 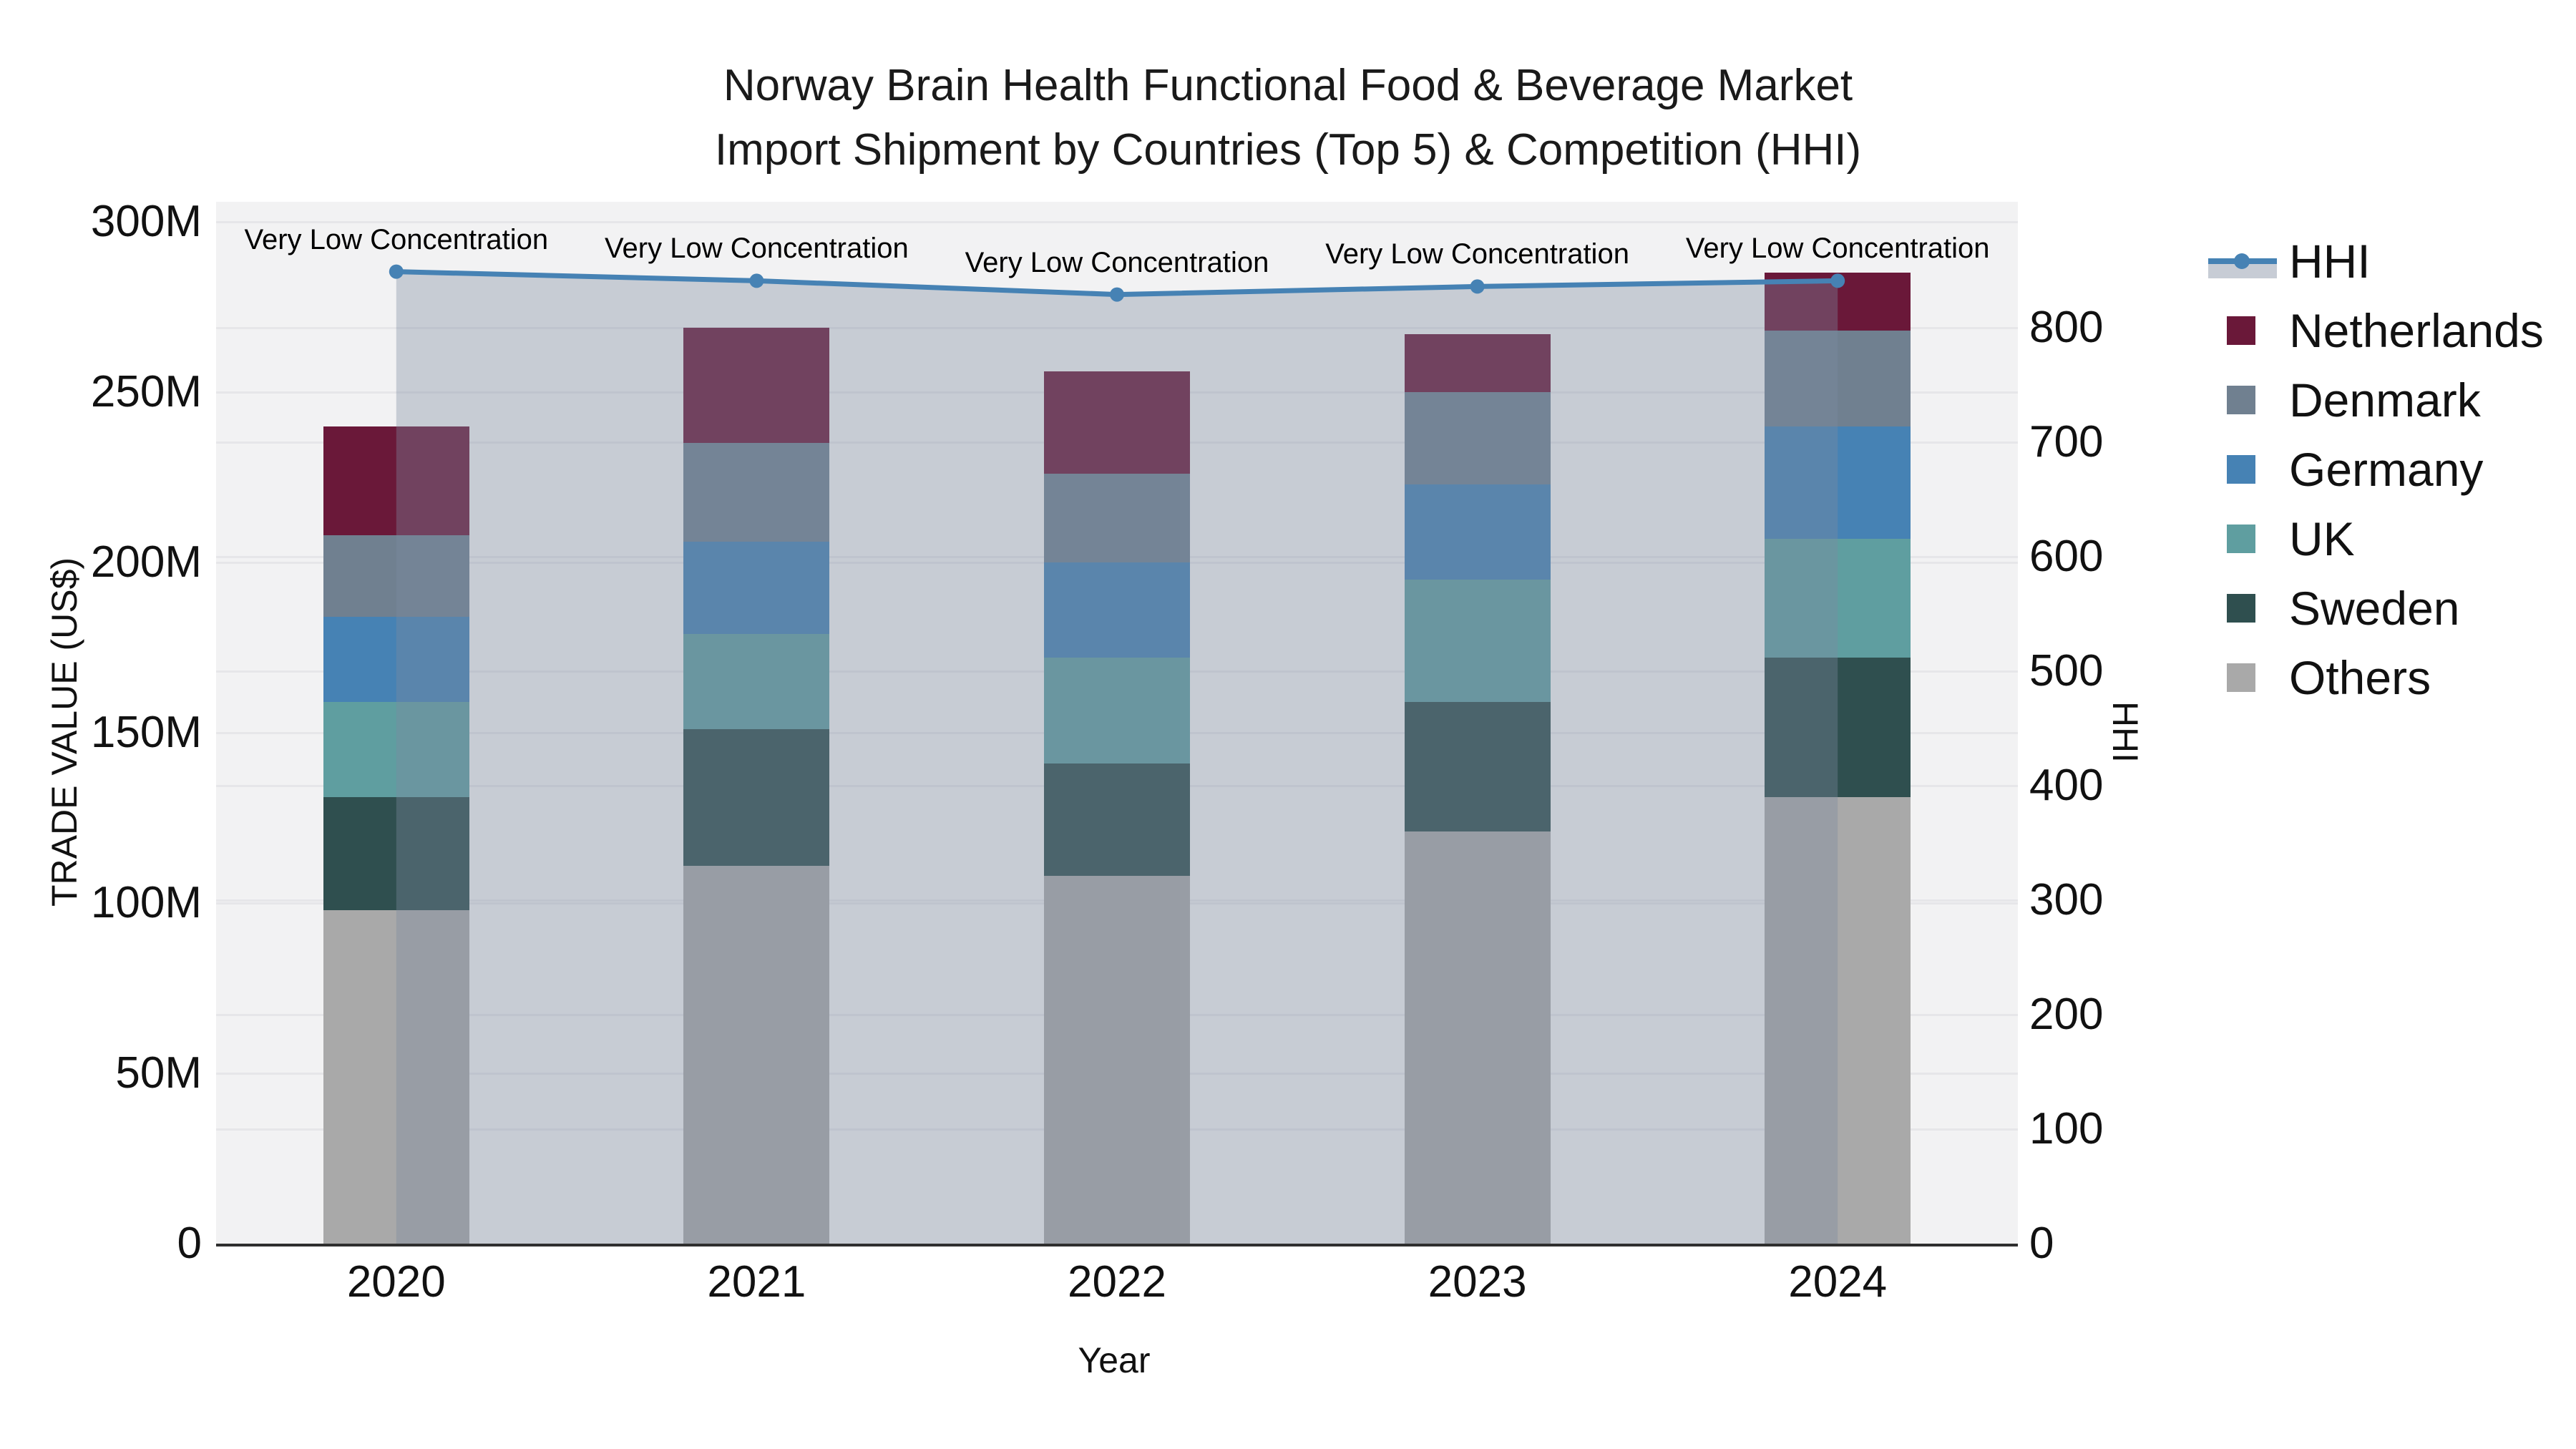 I want to click on bar-2021-germany, so click(x=756, y=588).